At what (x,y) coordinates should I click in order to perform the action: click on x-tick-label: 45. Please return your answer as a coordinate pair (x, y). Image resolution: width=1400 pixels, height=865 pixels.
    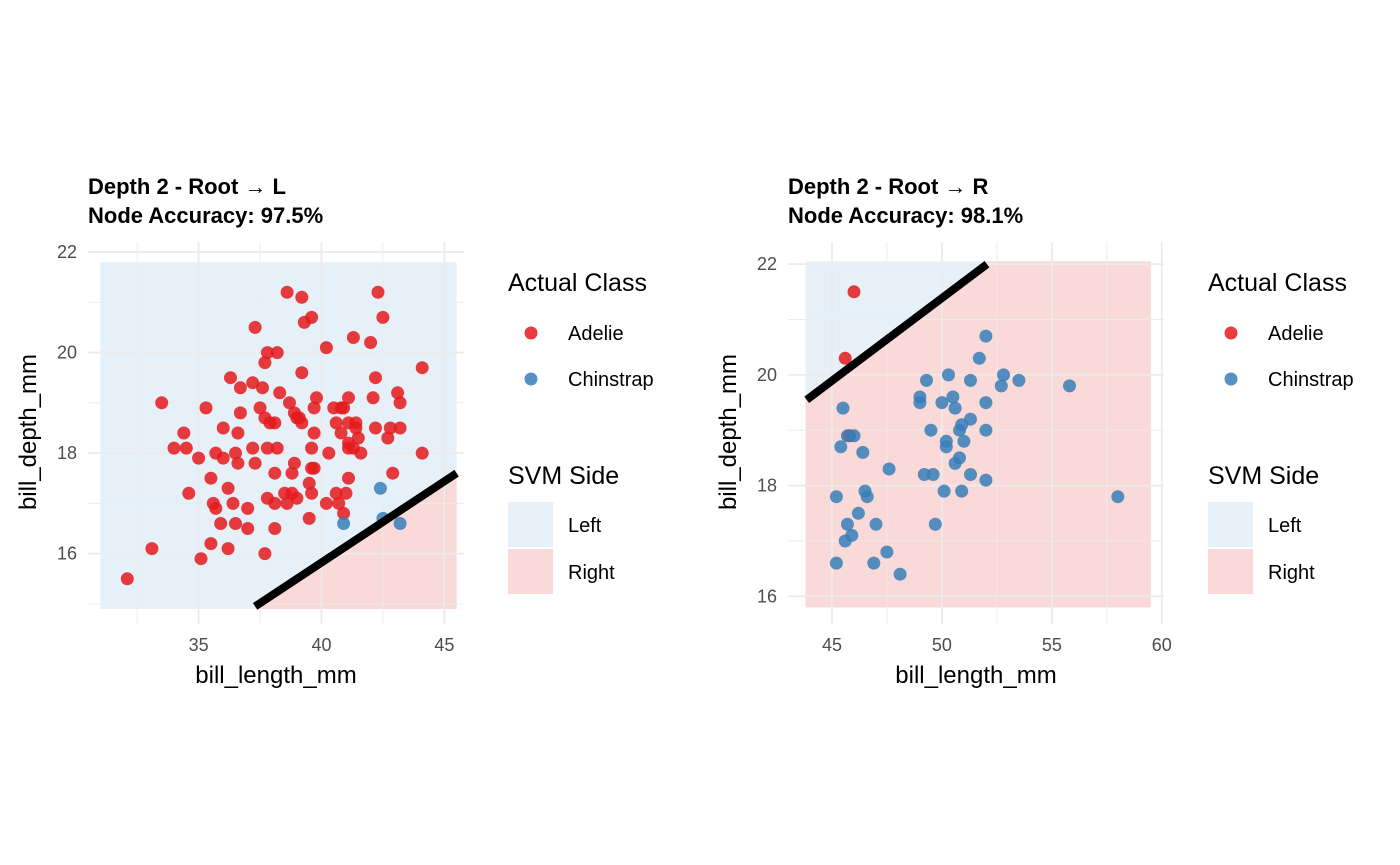
    Looking at the image, I should click on (832, 645).